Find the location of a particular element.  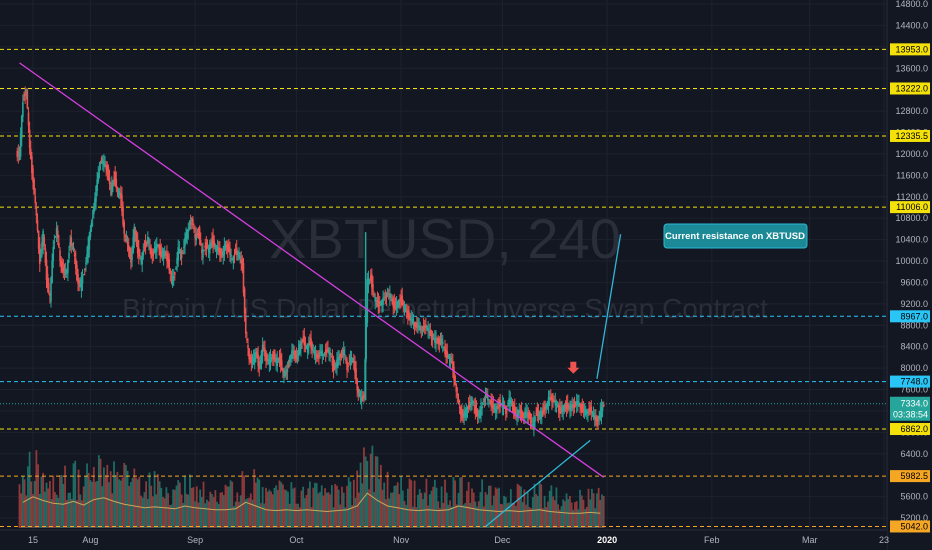

y-tick-label: 12800.0 is located at coordinates (911, 111).